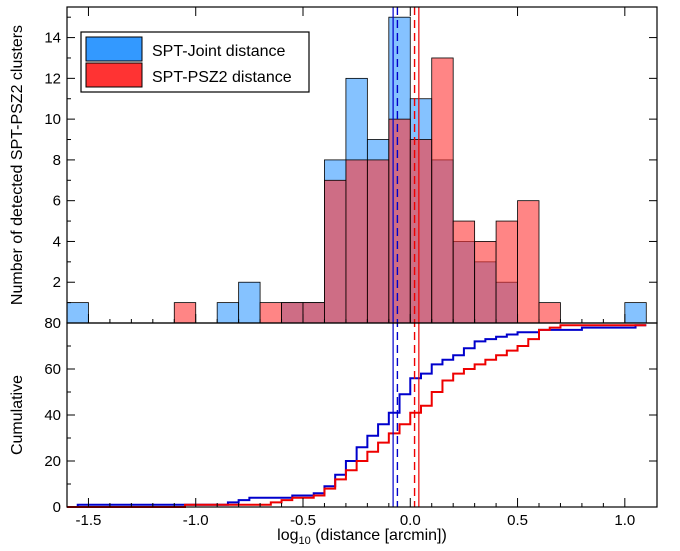  Describe the element at coordinates (52, 323) in the screenshot. I see `cumulative-y-tick-label: 80` at that location.